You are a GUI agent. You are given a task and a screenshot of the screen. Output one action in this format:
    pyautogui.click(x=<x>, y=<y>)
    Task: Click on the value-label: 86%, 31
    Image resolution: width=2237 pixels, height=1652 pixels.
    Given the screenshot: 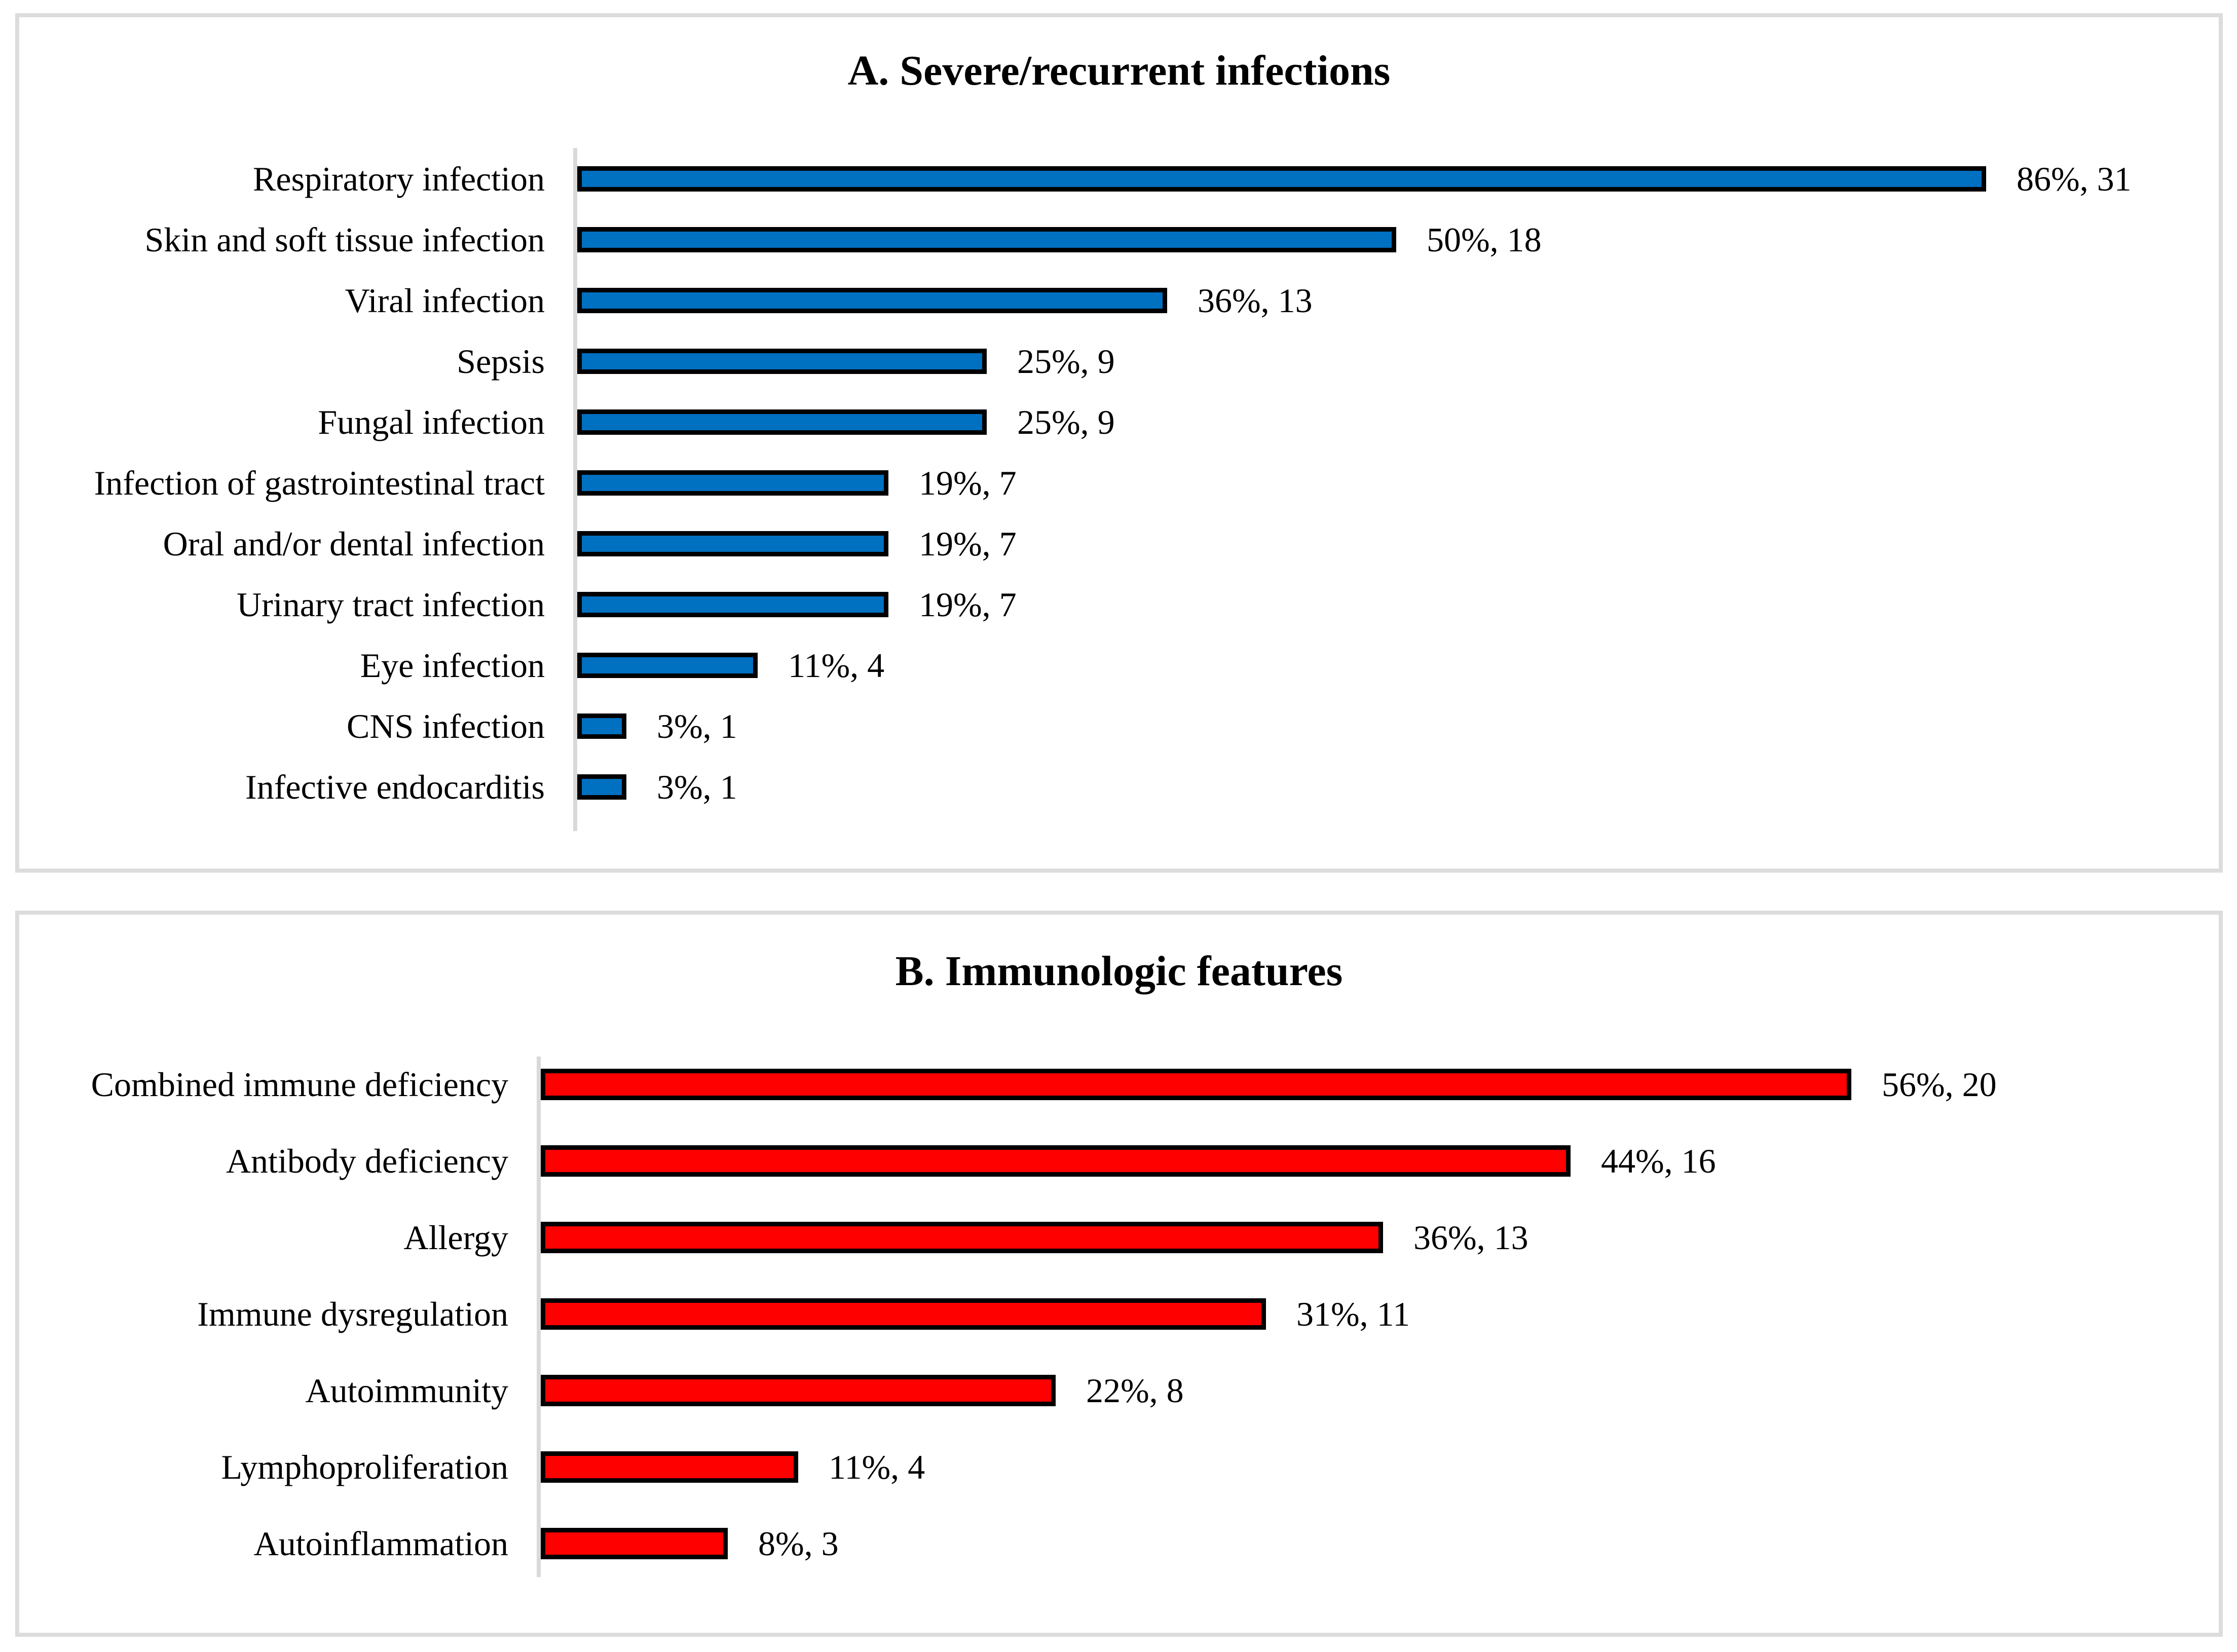 What is the action you would take?
    pyautogui.click(x=2074, y=179)
    